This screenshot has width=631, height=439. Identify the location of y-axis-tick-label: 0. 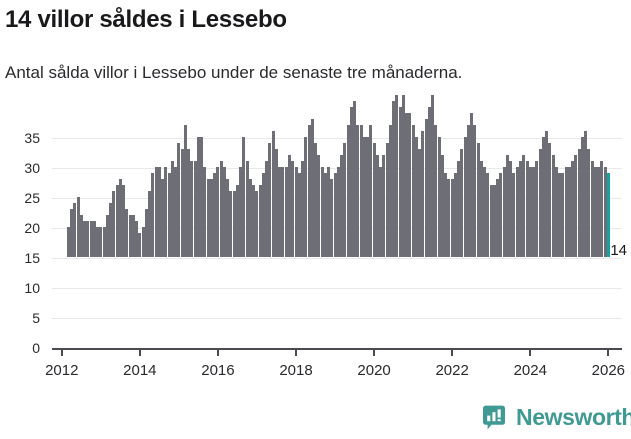
(36, 348).